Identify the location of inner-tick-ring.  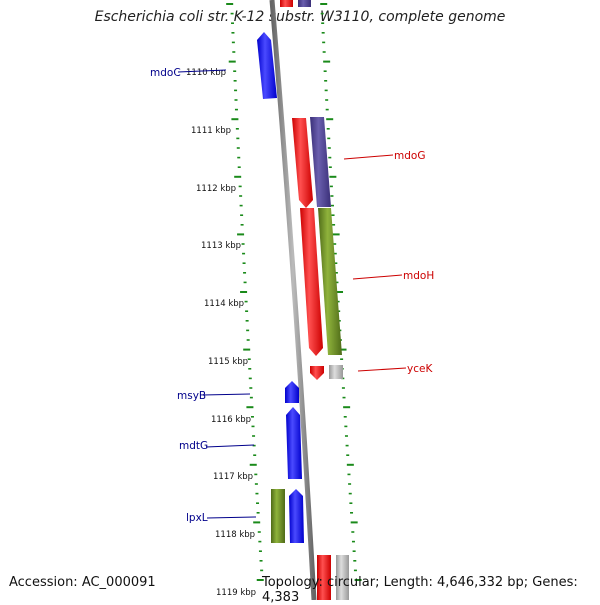
(245, 292).